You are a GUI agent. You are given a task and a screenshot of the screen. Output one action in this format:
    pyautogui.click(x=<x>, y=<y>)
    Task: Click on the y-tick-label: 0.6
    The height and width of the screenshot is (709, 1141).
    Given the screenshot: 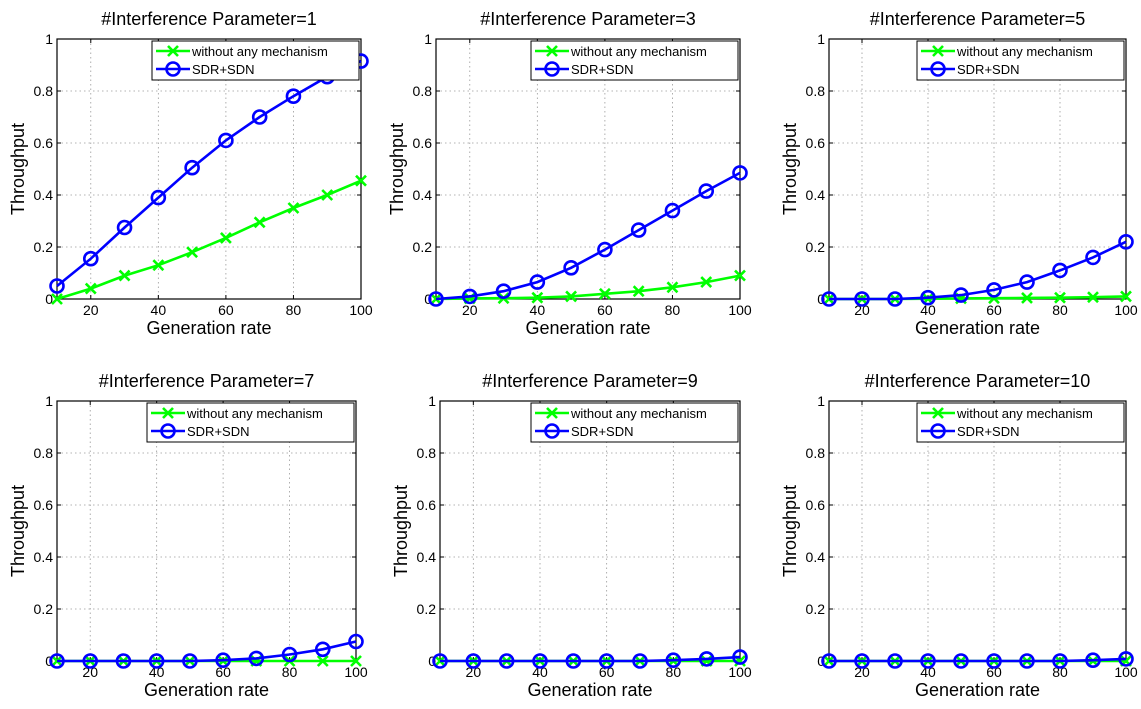 What is the action you would take?
    pyautogui.click(x=423, y=143)
    